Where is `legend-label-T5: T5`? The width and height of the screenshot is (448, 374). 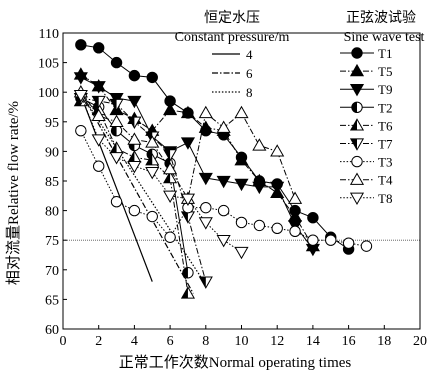
legend-label-T5: T5 is located at coordinates (385, 71).